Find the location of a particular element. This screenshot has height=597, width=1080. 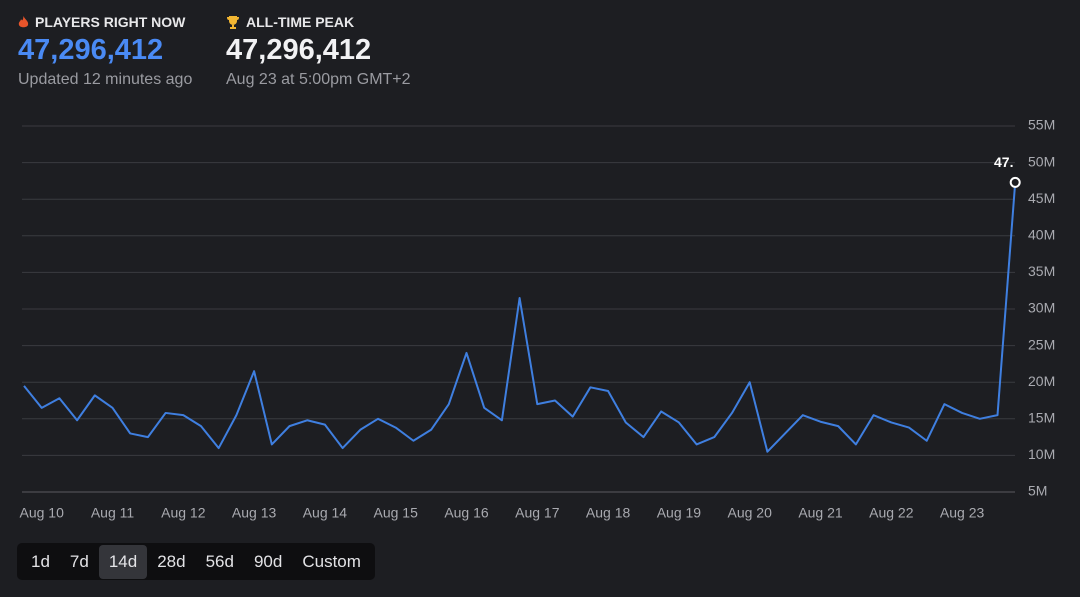

y-tick-label: 10M is located at coordinates (1041, 454).